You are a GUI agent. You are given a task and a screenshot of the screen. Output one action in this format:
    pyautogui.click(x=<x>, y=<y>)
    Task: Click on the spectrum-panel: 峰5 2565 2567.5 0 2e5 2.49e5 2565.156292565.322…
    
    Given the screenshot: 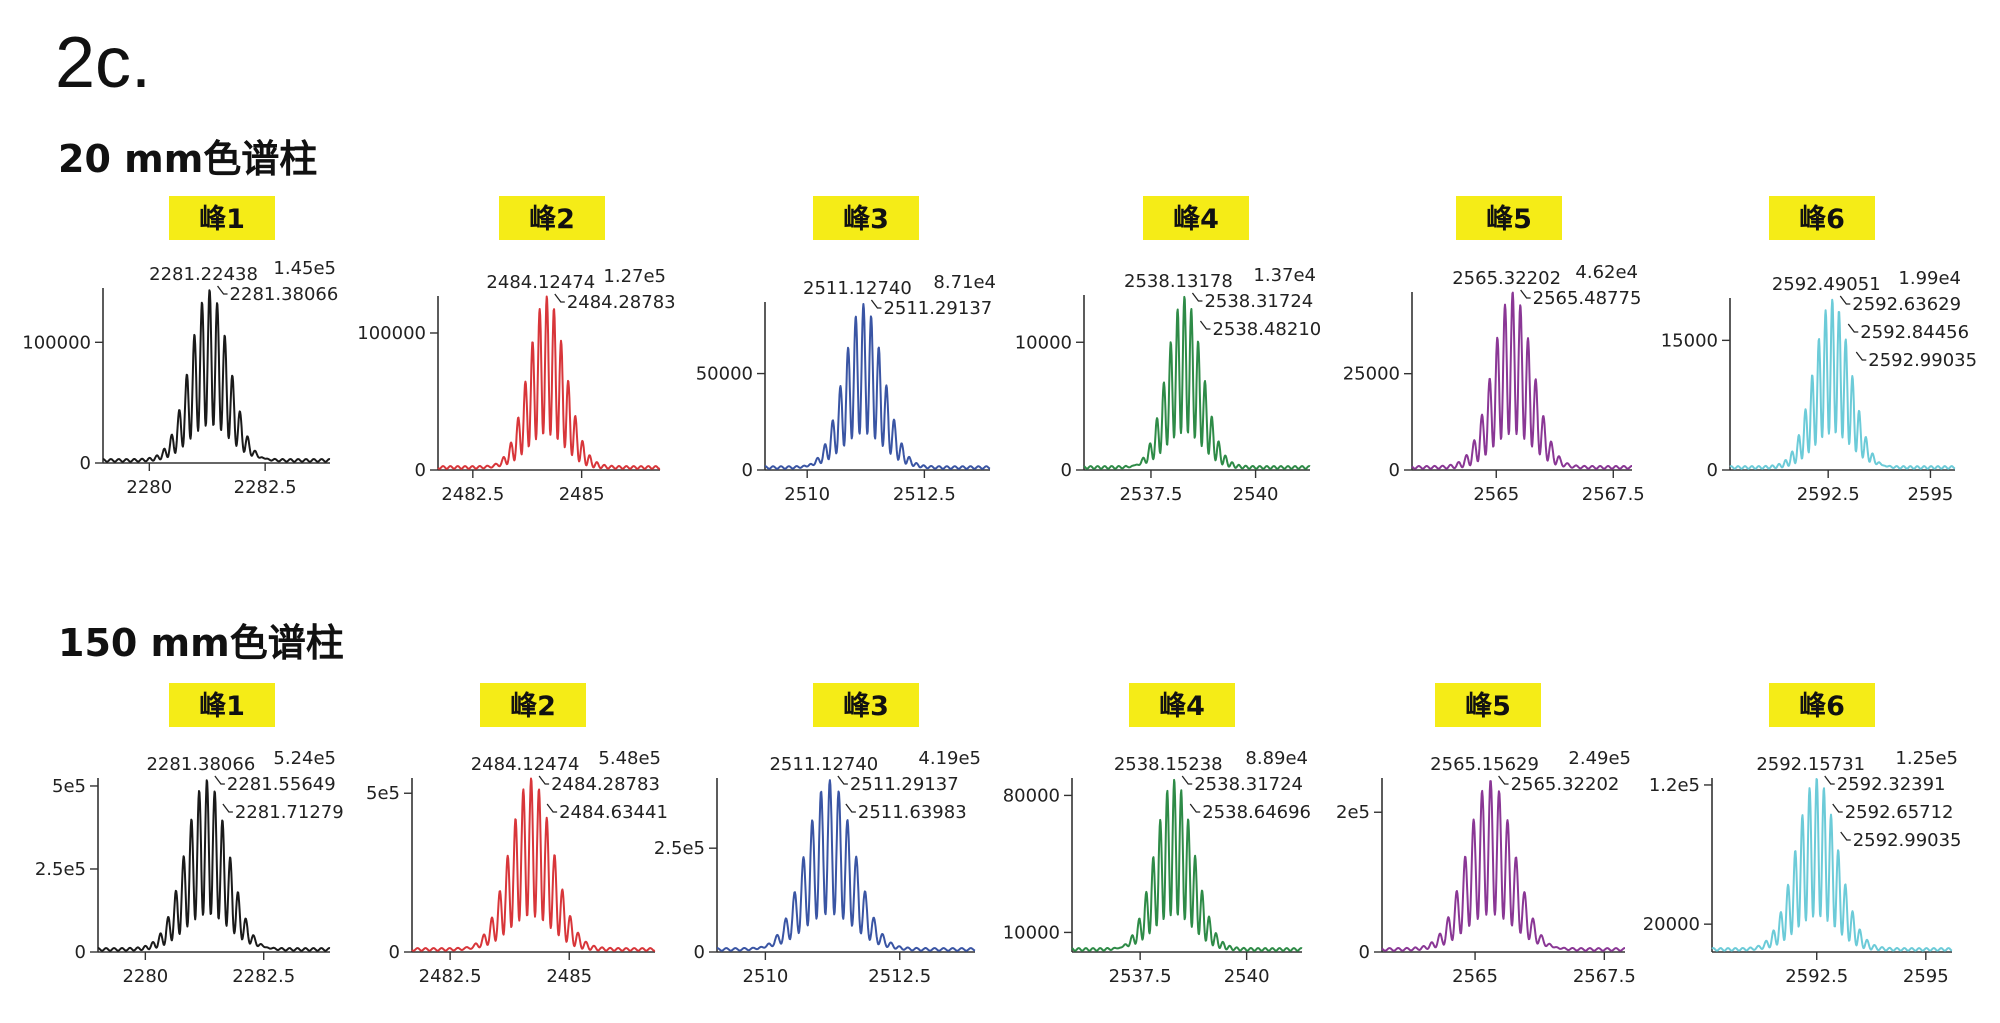 What is the action you would take?
    pyautogui.click(x=1486, y=835)
    